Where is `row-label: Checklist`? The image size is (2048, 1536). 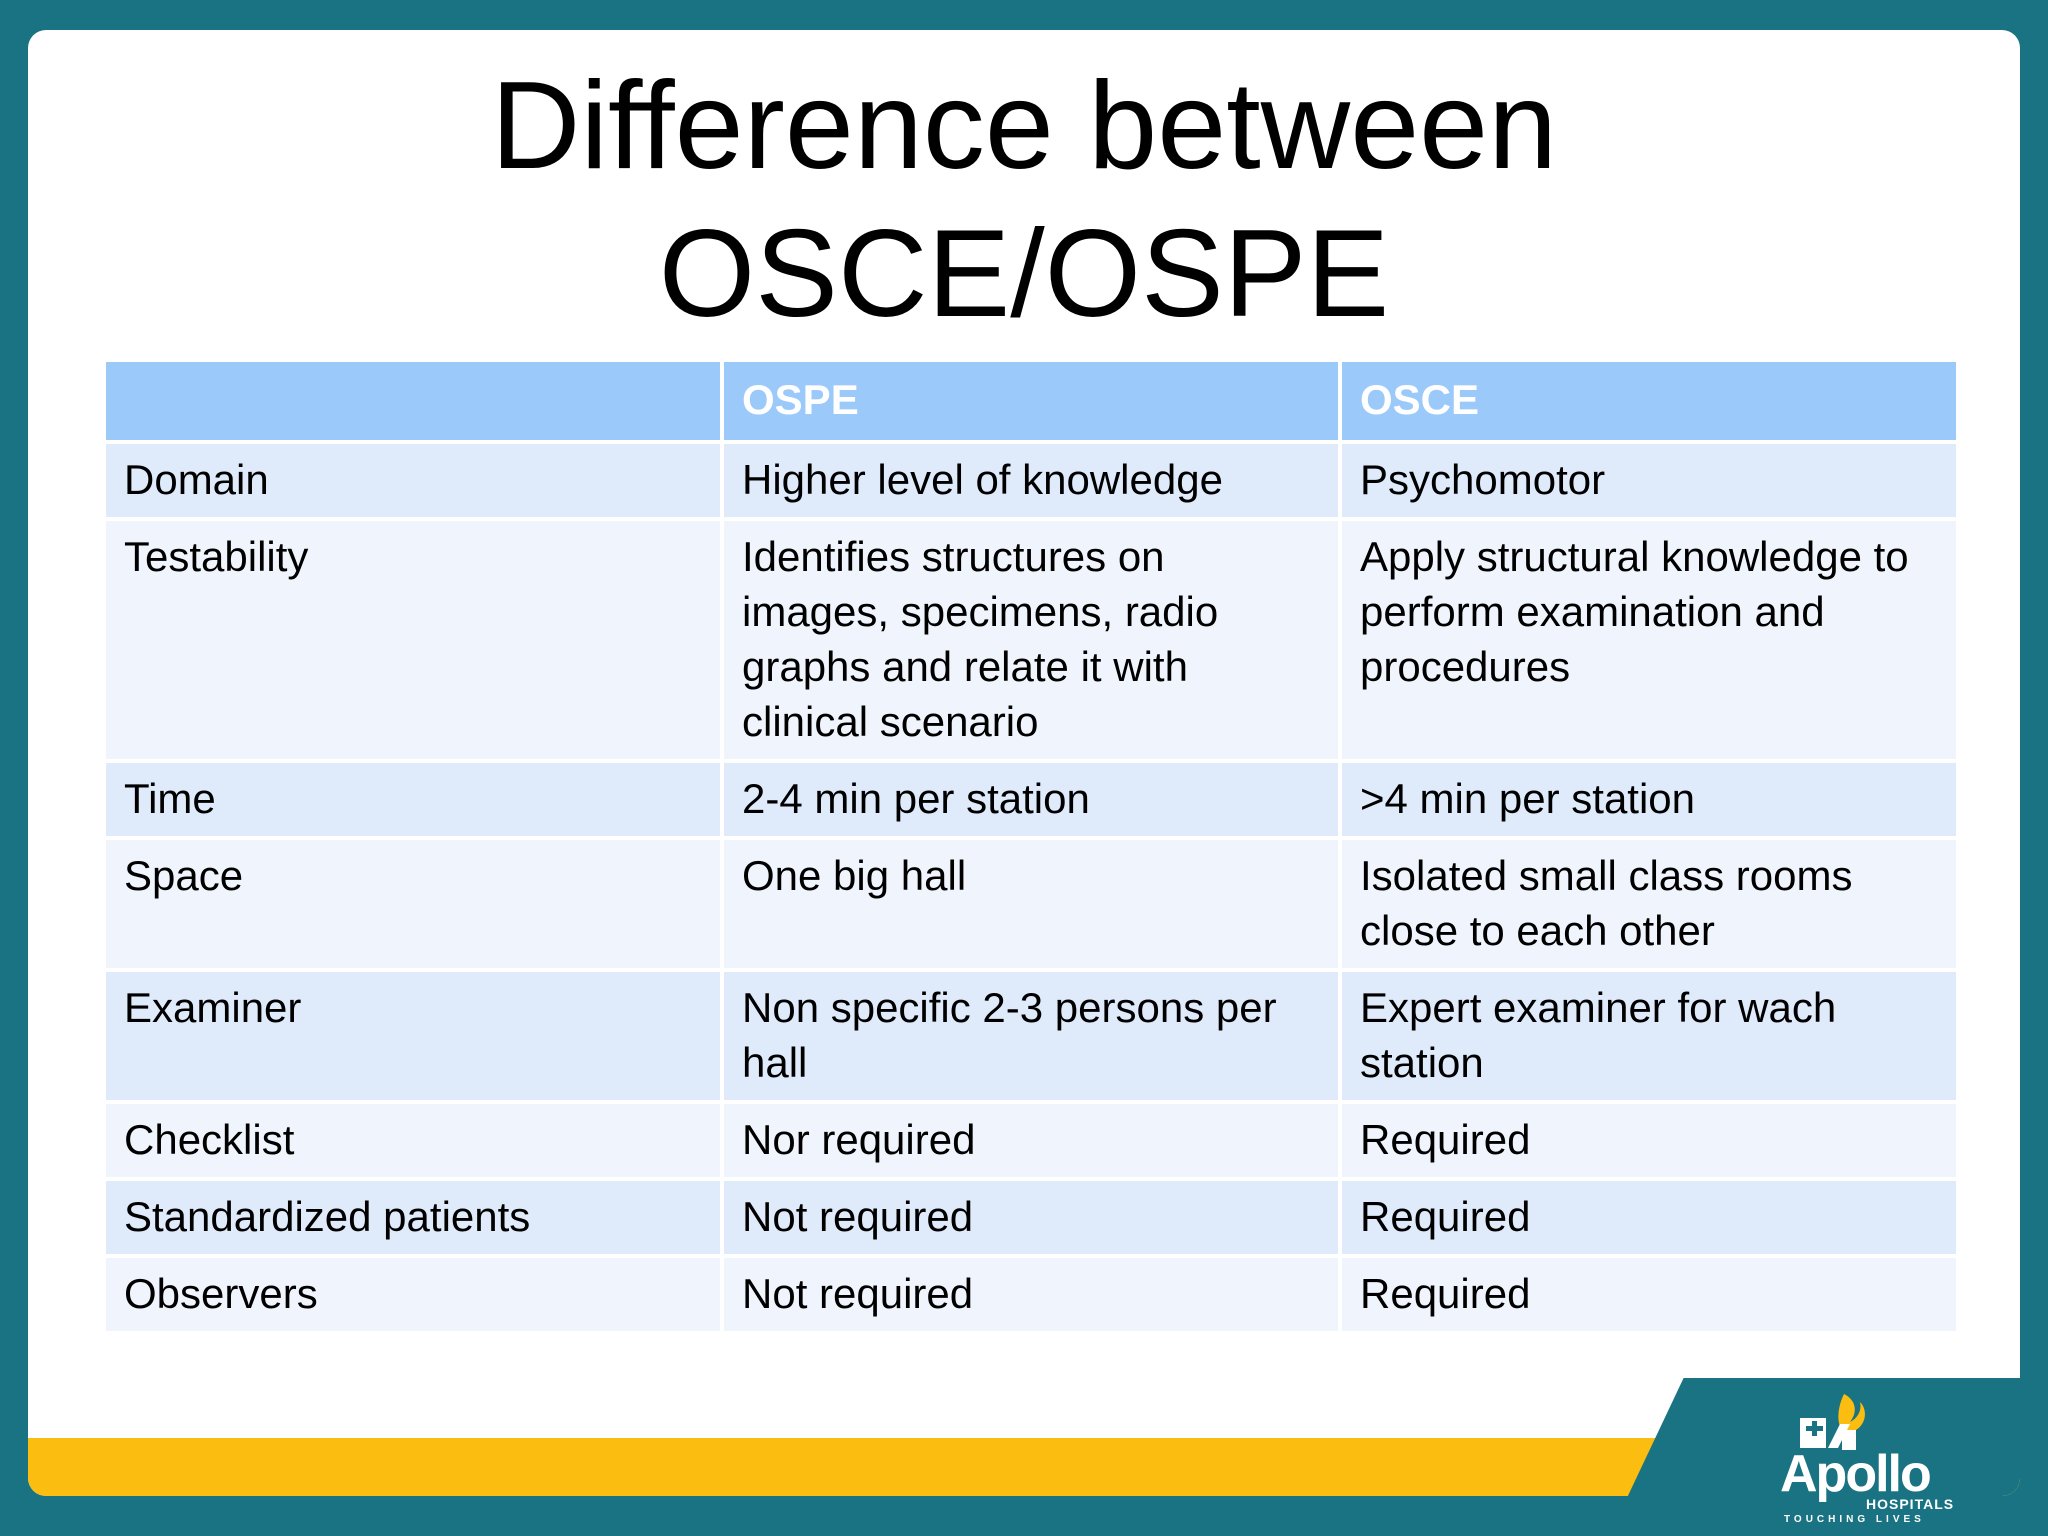 row-label: Checklist is located at coordinates (413, 1140).